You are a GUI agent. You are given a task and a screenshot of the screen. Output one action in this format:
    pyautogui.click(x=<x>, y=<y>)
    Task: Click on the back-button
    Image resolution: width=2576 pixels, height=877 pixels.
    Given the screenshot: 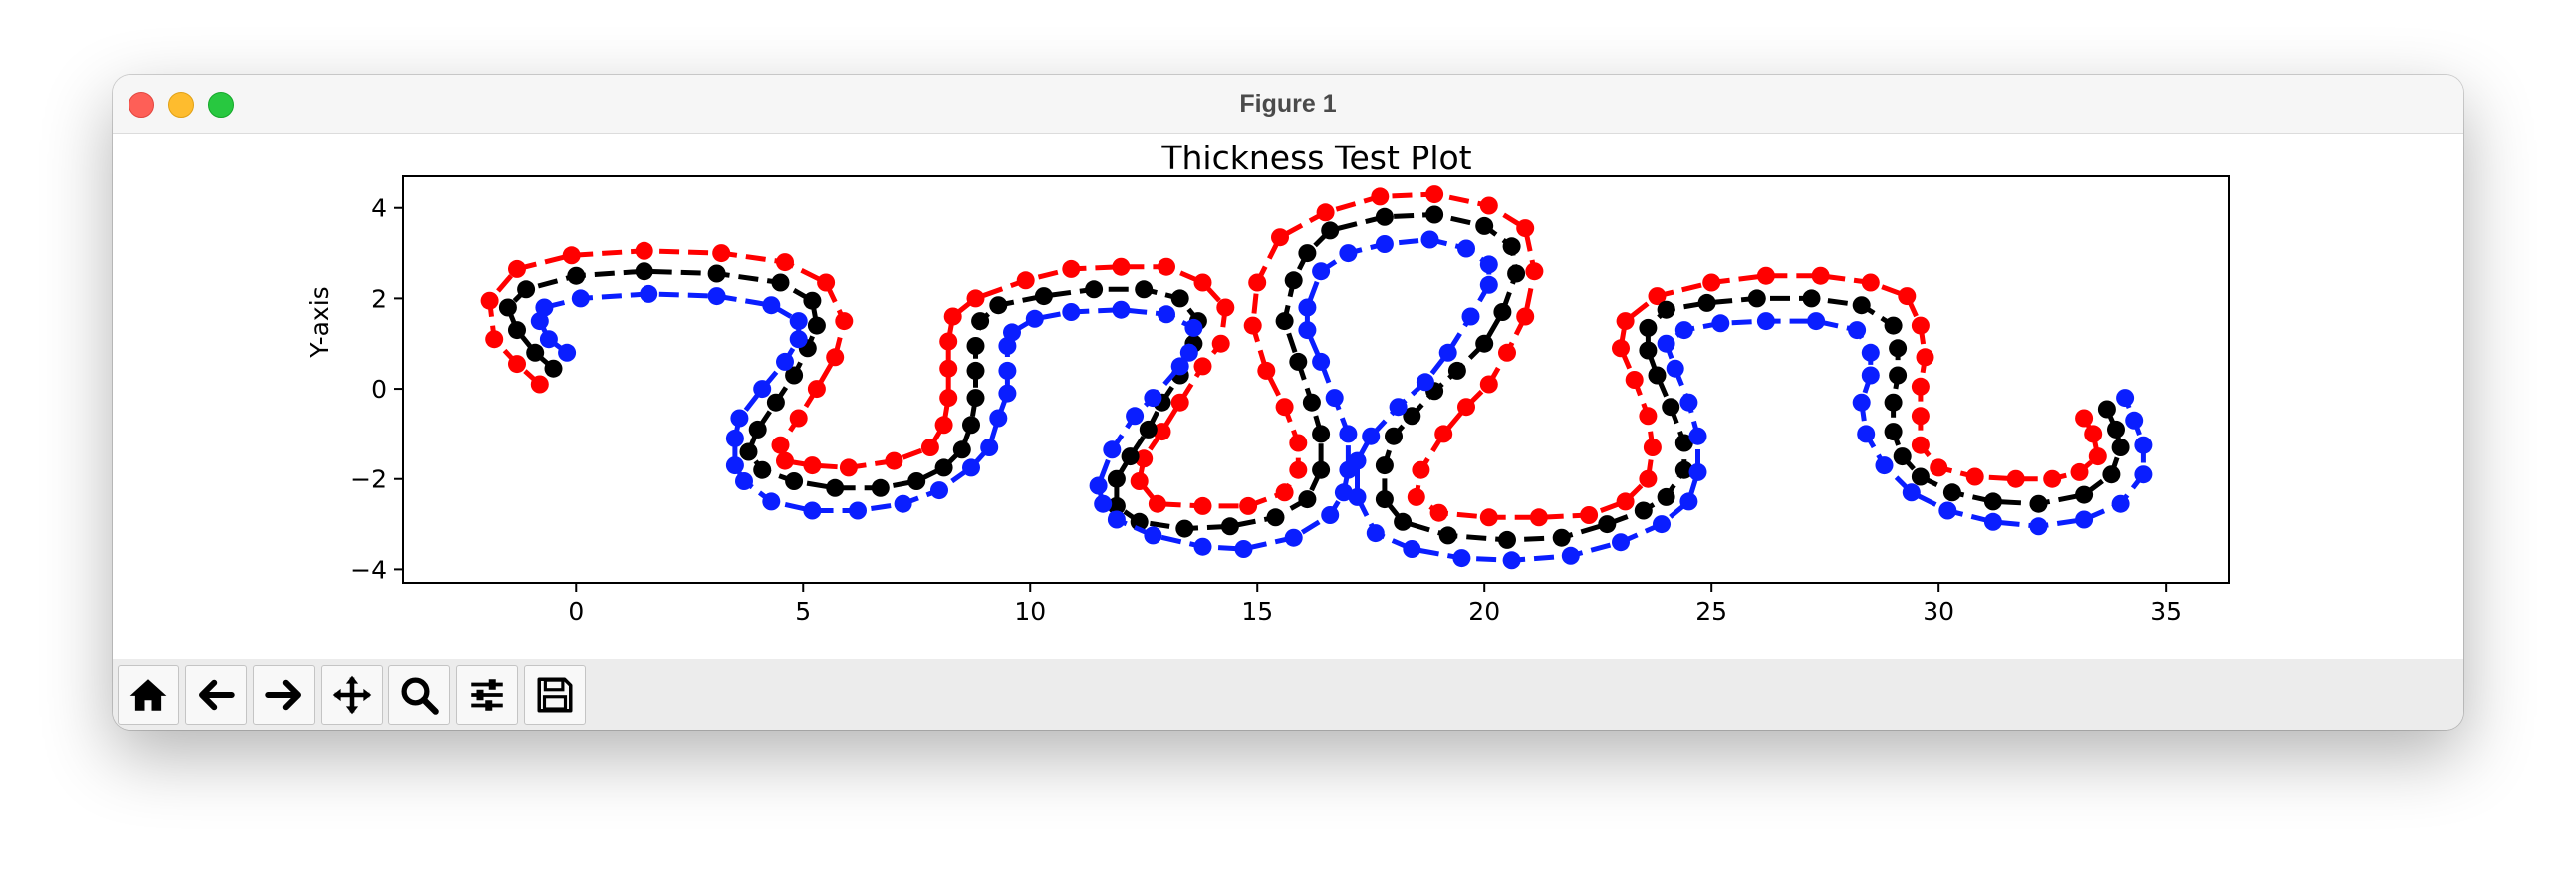 What is the action you would take?
    pyautogui.click(x=216, y=695)
    